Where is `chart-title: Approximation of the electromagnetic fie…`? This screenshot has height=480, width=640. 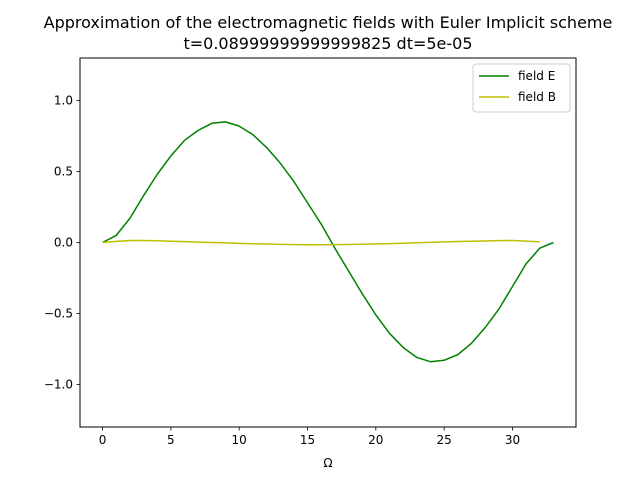 chart-title: Approximation of the electromagnetic fie… is located at coordinates (328, 22).